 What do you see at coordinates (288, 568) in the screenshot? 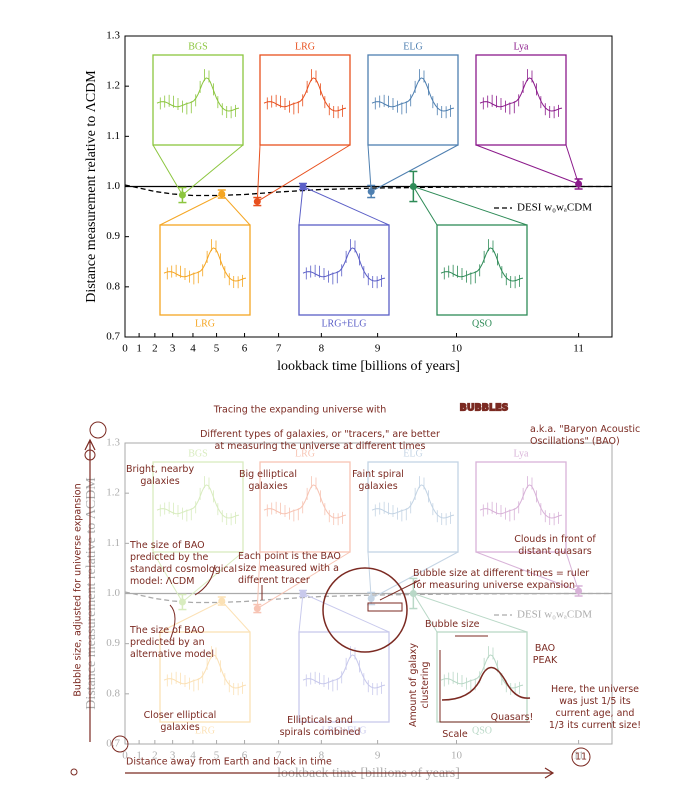
I see `annotation-line: size measured with a` at bounding box center [288, 568].